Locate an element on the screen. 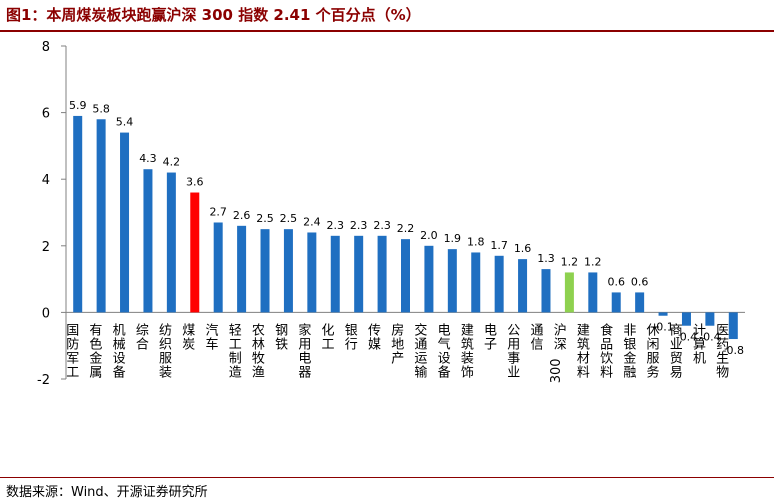 The image size is (774, 504). data-label: 1.7 is located at coordinates (499, 245).